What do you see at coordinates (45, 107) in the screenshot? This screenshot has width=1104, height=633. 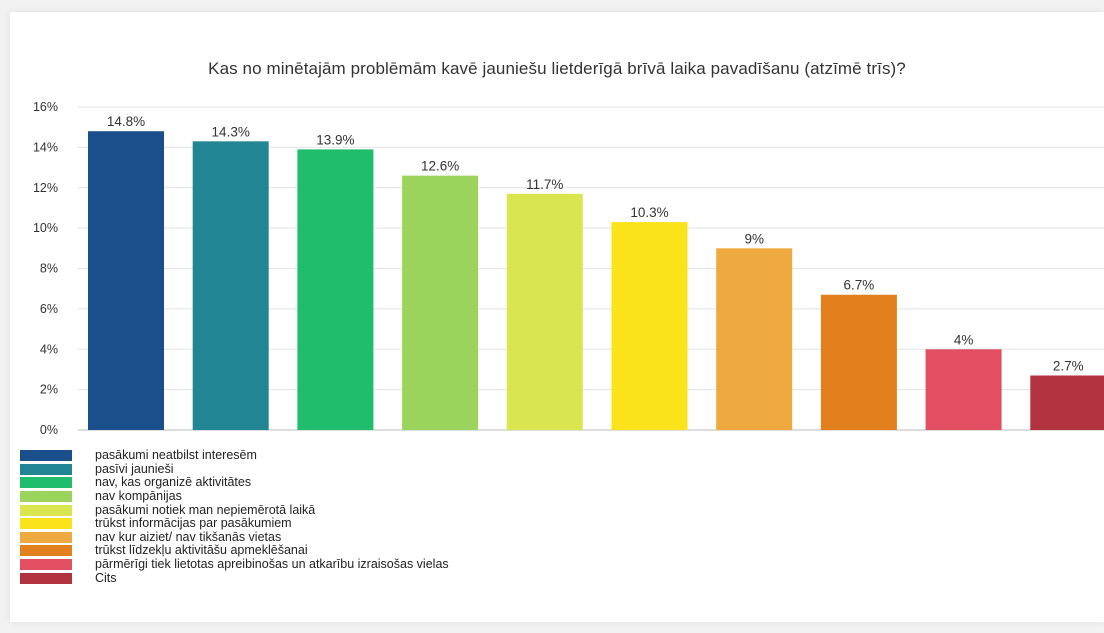 I see `y-tick-label: 16%` at bounding box center [45, 107].